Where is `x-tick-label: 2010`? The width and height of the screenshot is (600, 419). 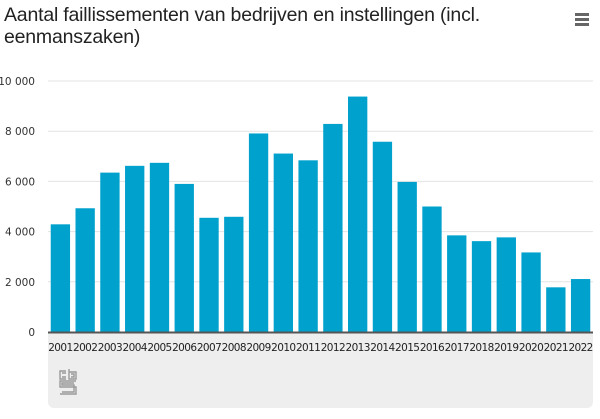
x-tick-label: 2010 is located at coordinates (283, 348).